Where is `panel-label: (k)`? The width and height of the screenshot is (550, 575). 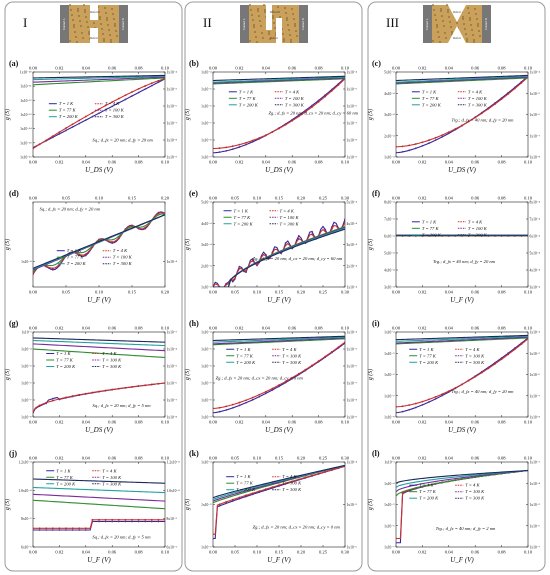
panel-label: (k) is located at coordinates (194, 453).